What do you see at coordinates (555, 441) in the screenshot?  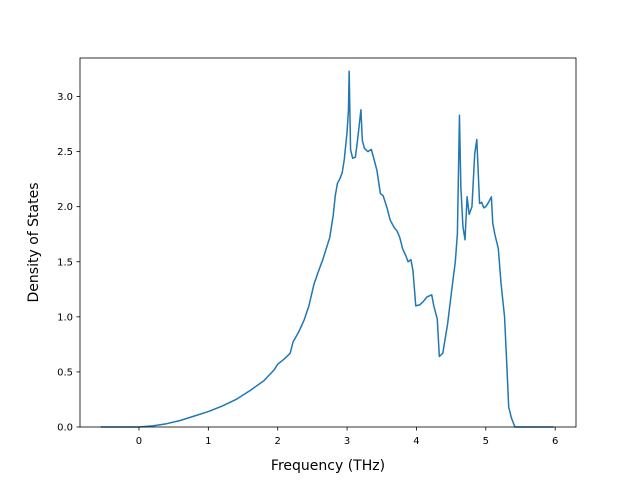 I see `x-tick-label: 6` at bounding box center [555, 441].